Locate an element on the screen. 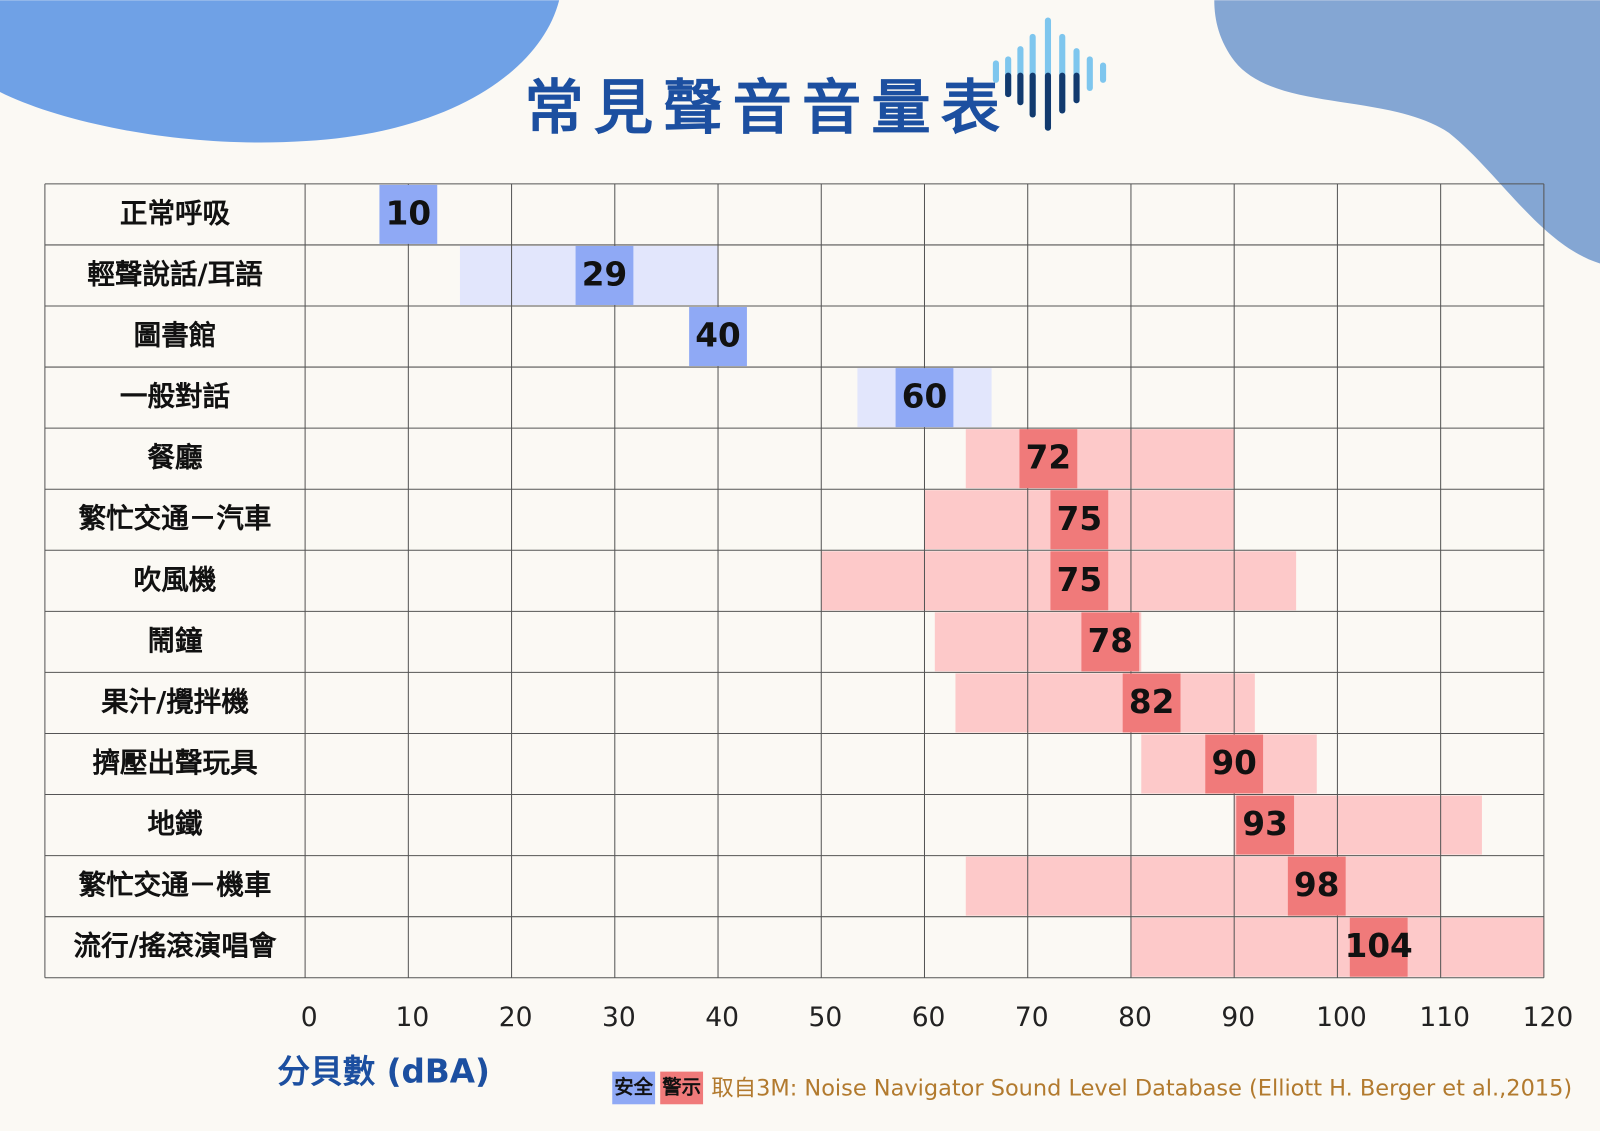 This screenshot has height=1131, width=1600. row-label: 鬧鐘 is located at coordinates (175, 641).